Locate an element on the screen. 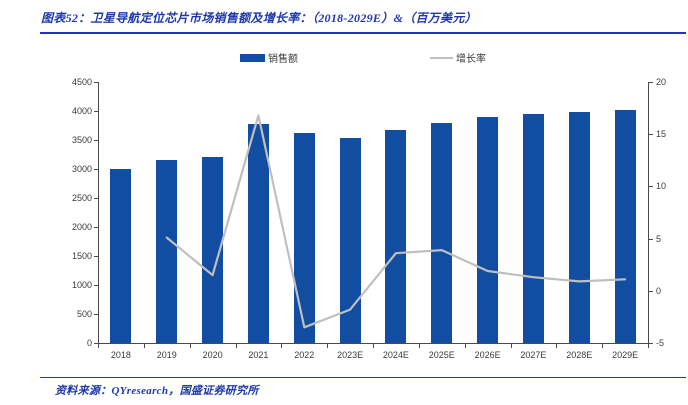 Image resolution: width=688 pixels, height=405 pixels. x-tick-label-2025E: 2025E is located at coordinates (441, 355).